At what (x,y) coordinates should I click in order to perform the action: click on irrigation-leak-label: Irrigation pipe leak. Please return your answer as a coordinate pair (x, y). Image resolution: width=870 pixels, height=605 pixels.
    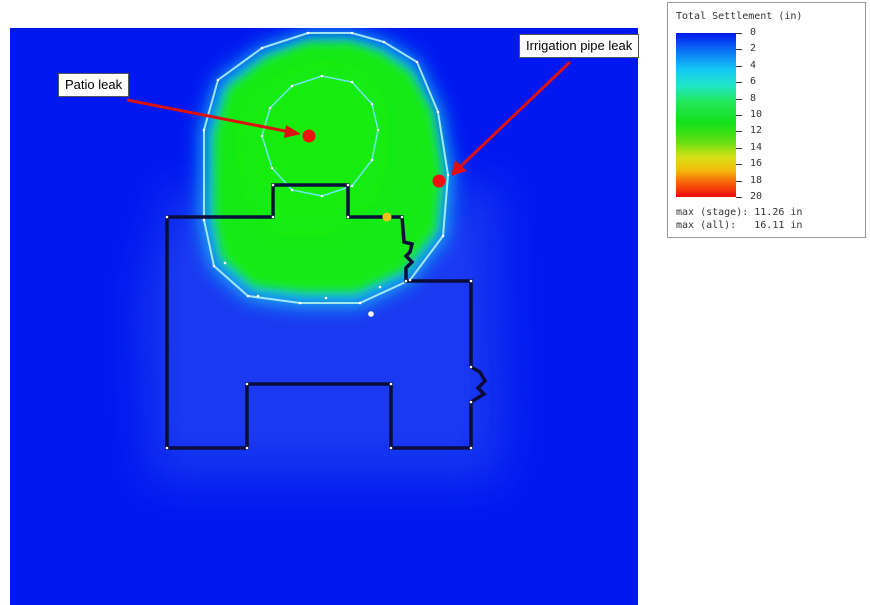
    Looking at the image, I should click on (579, 45).